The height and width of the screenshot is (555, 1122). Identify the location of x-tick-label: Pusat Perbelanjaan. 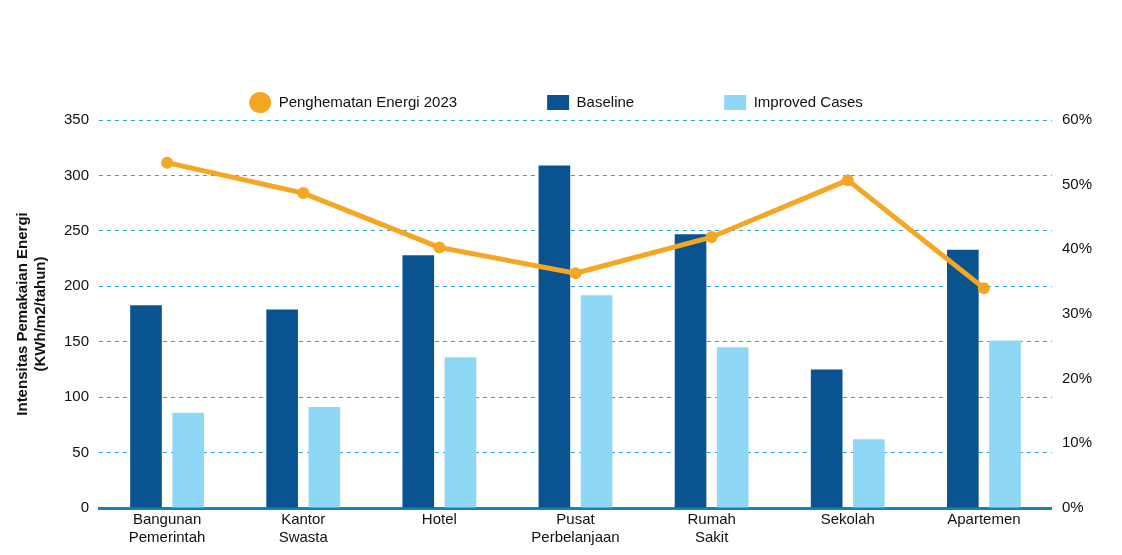
(575, 528).